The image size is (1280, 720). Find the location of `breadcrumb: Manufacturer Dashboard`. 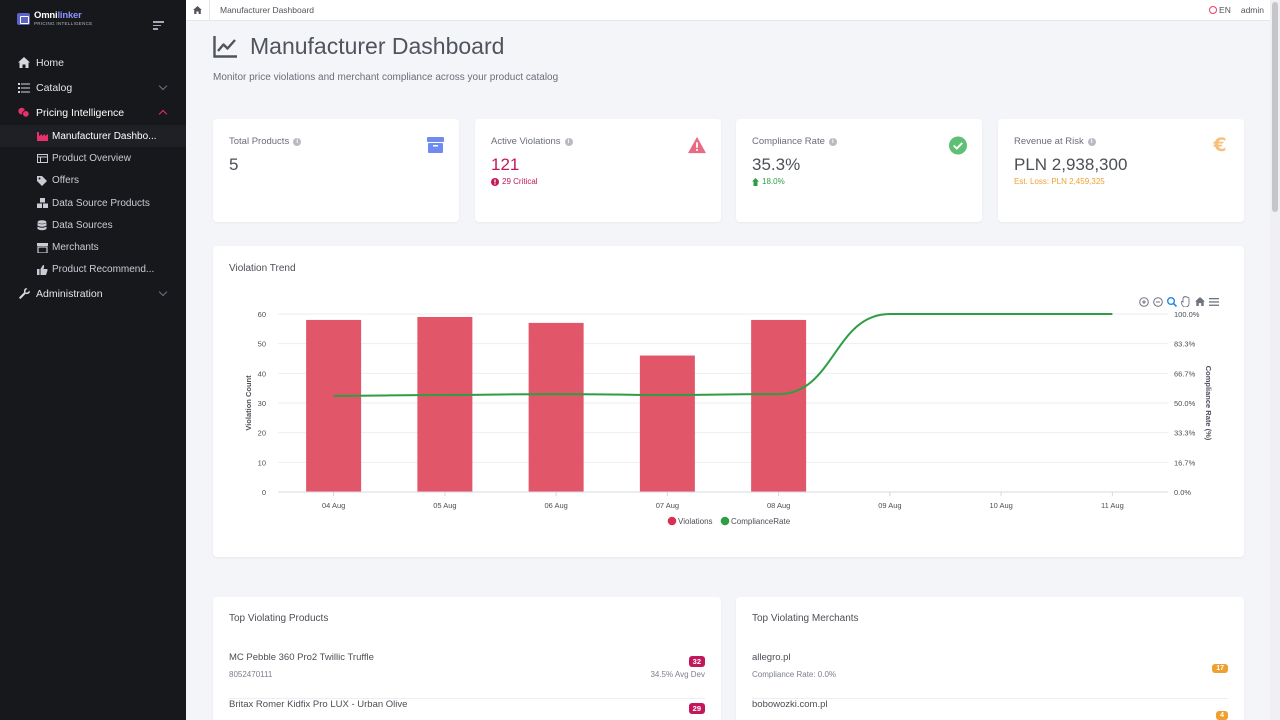

breadcrumb: Manufacturer Dashboard is located at coordinates (267, 10).